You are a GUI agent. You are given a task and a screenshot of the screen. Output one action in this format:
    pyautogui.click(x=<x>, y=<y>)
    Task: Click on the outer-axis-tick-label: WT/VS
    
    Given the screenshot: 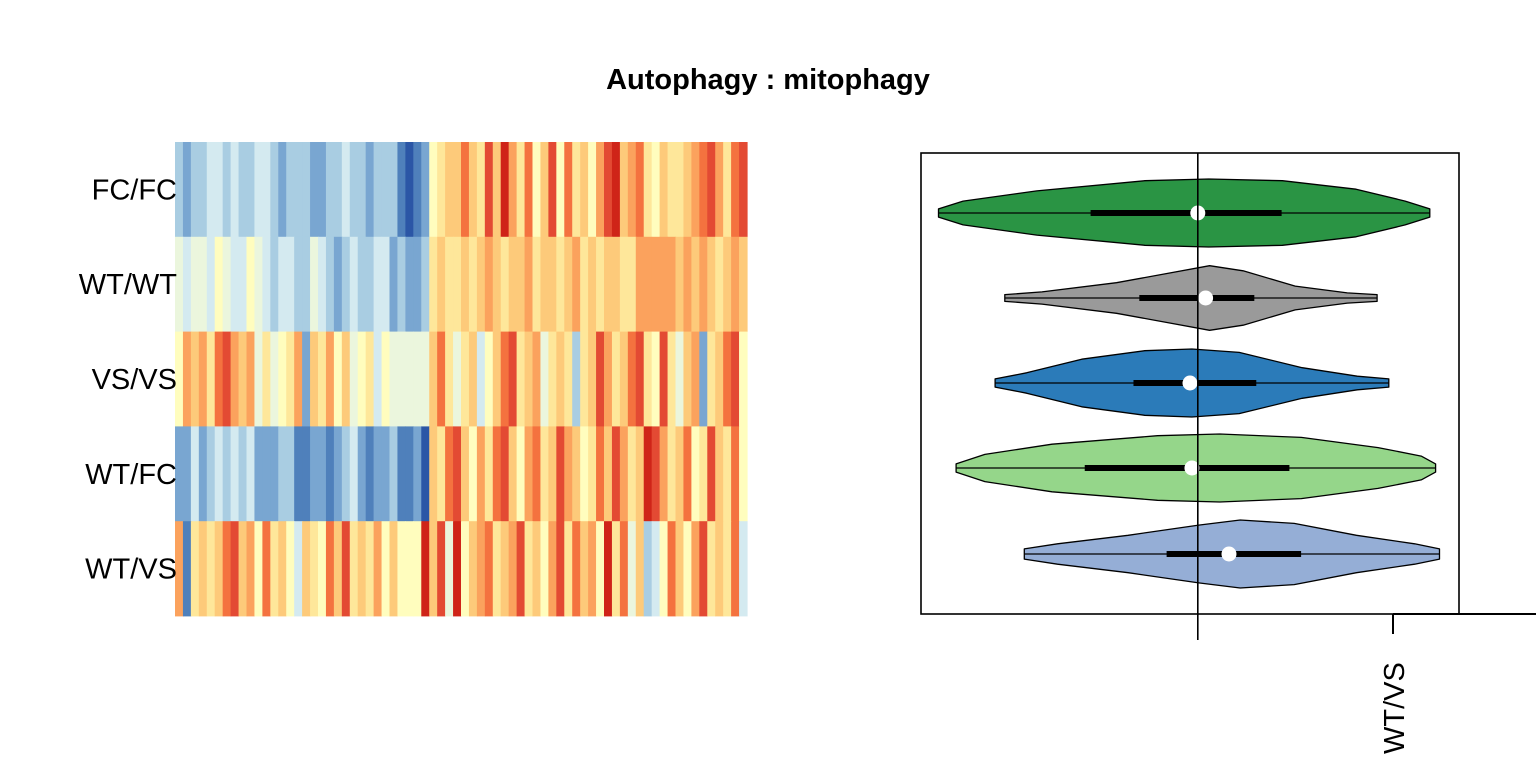 What is the action you would take?
    pyautogui.click(x=1395, y=708)
    